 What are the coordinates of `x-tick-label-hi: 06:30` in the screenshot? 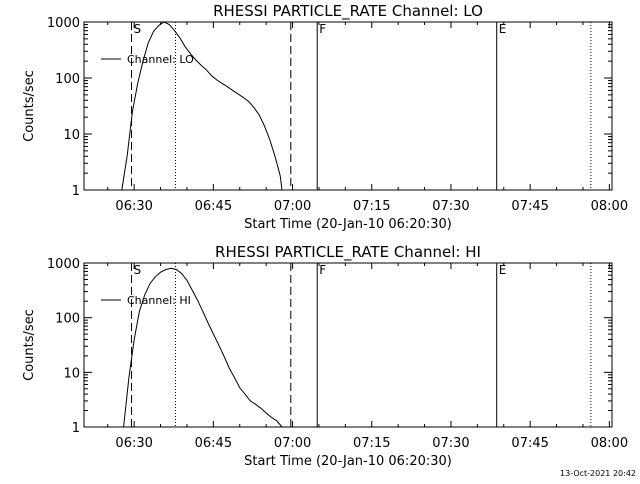 It's located at (133, 443).